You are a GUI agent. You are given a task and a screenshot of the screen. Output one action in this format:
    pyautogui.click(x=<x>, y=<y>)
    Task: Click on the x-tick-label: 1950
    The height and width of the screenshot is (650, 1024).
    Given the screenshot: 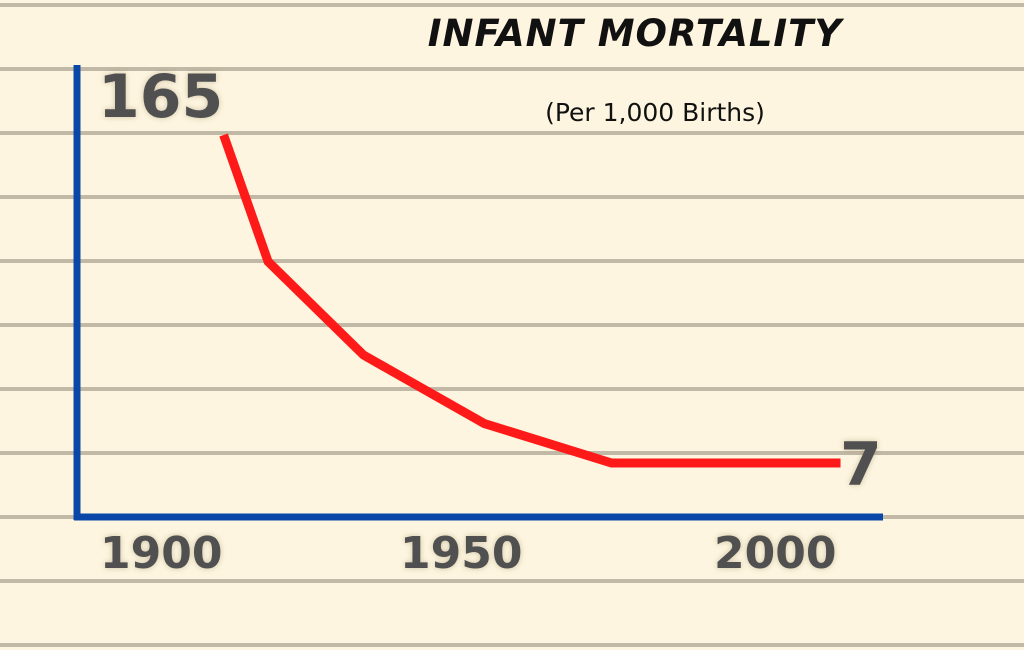 What is the action you would take?
    pyautogui.click(x=461, y=553)
    